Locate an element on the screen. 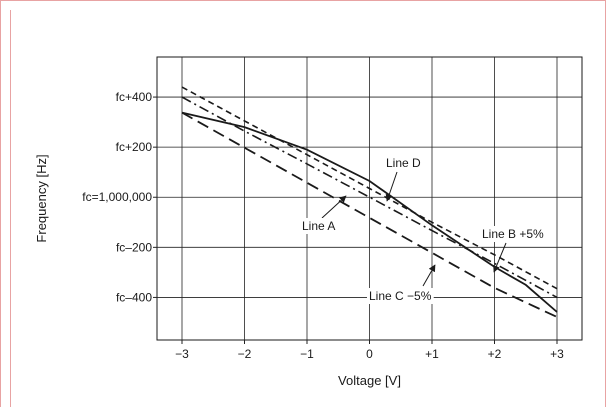 This screenshot has height=407, width=606. x-tick-label: +2 is located at coordinates (495, 354).